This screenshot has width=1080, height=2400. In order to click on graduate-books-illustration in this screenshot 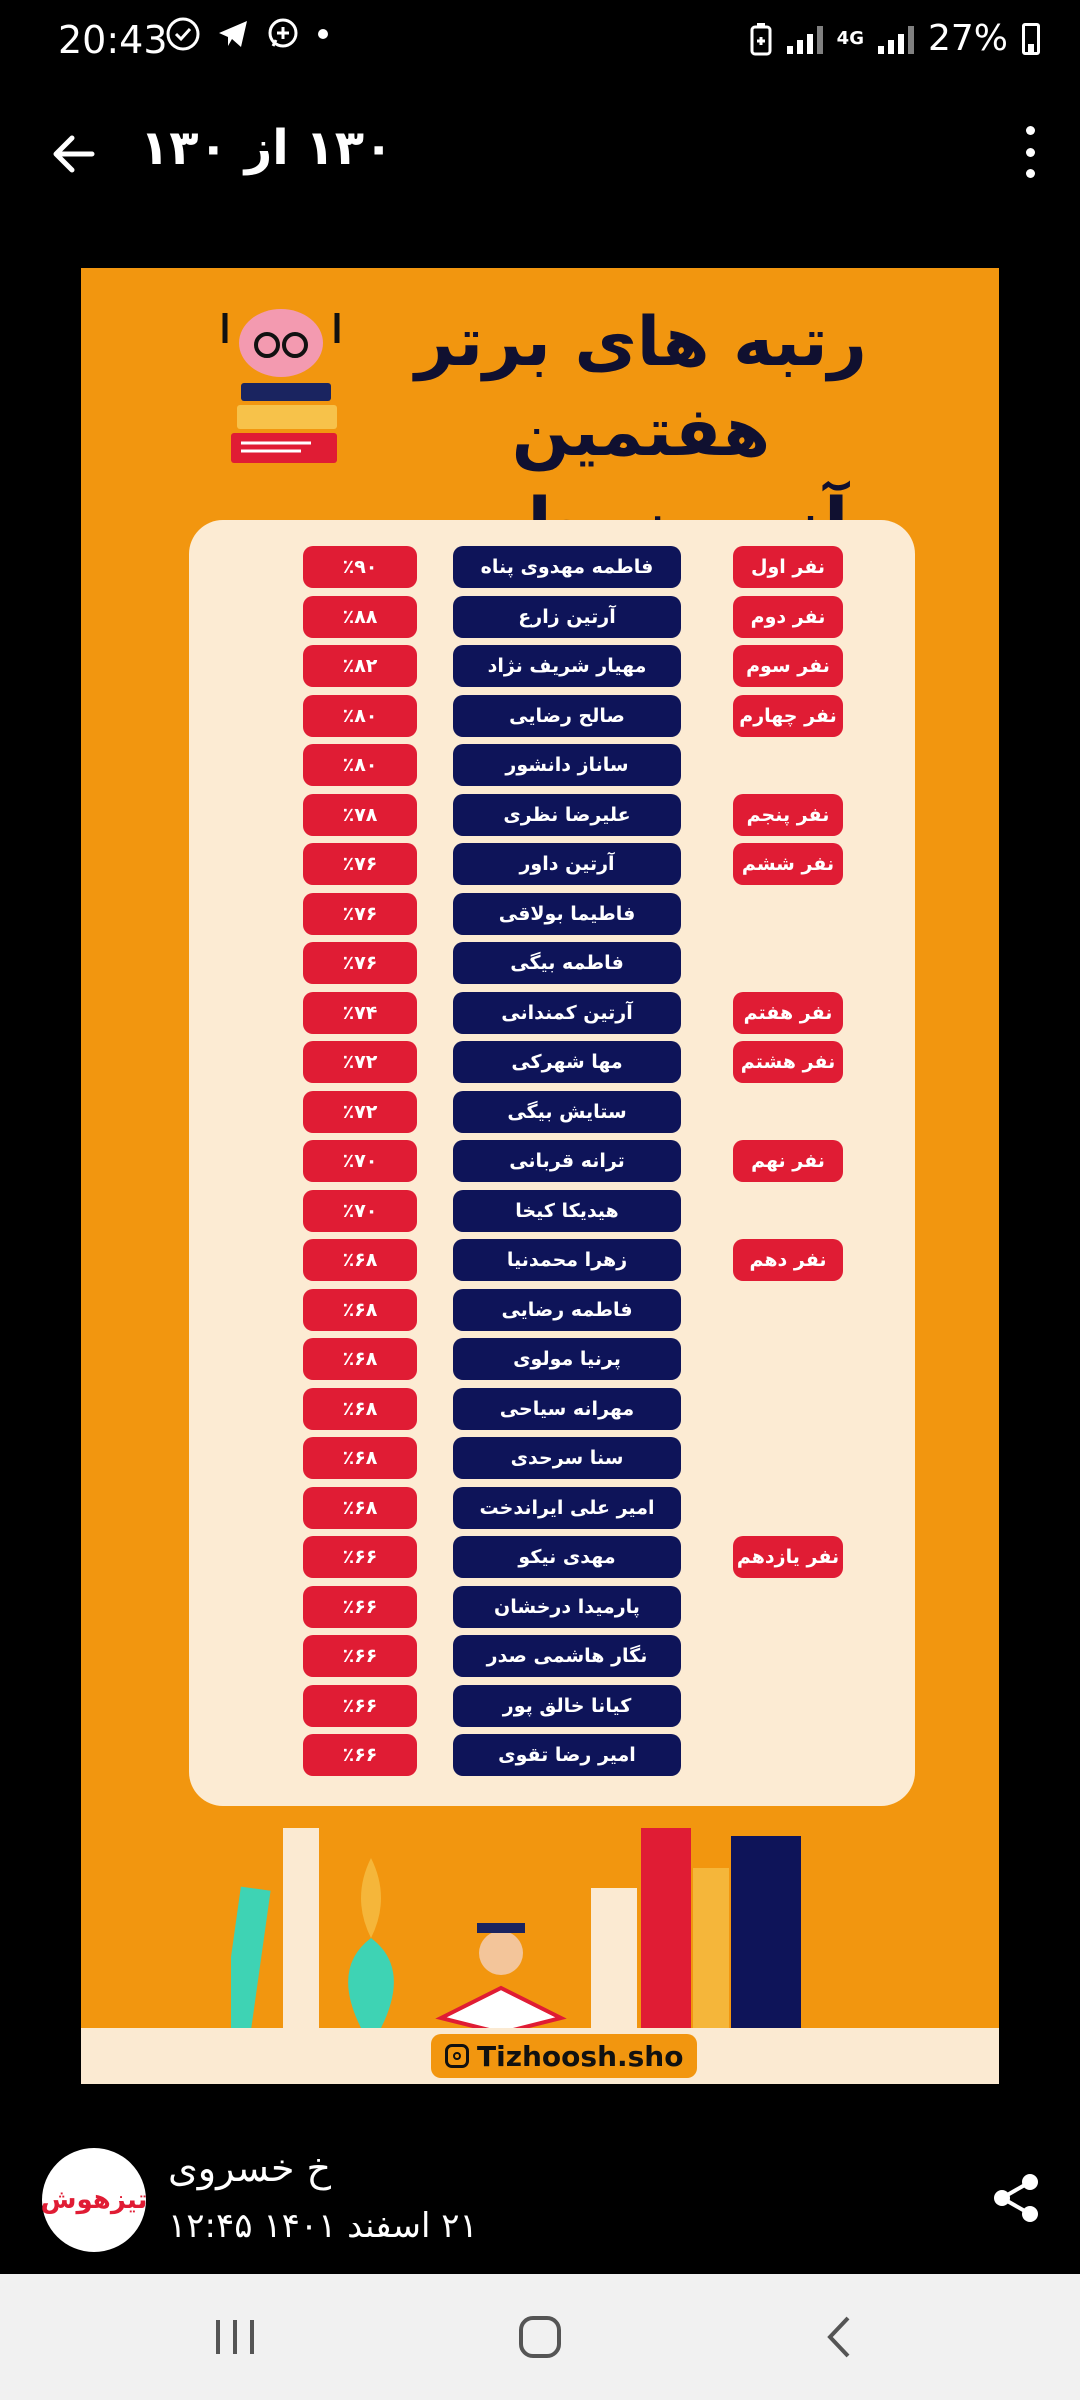, I will do `click(516, 1932)`.